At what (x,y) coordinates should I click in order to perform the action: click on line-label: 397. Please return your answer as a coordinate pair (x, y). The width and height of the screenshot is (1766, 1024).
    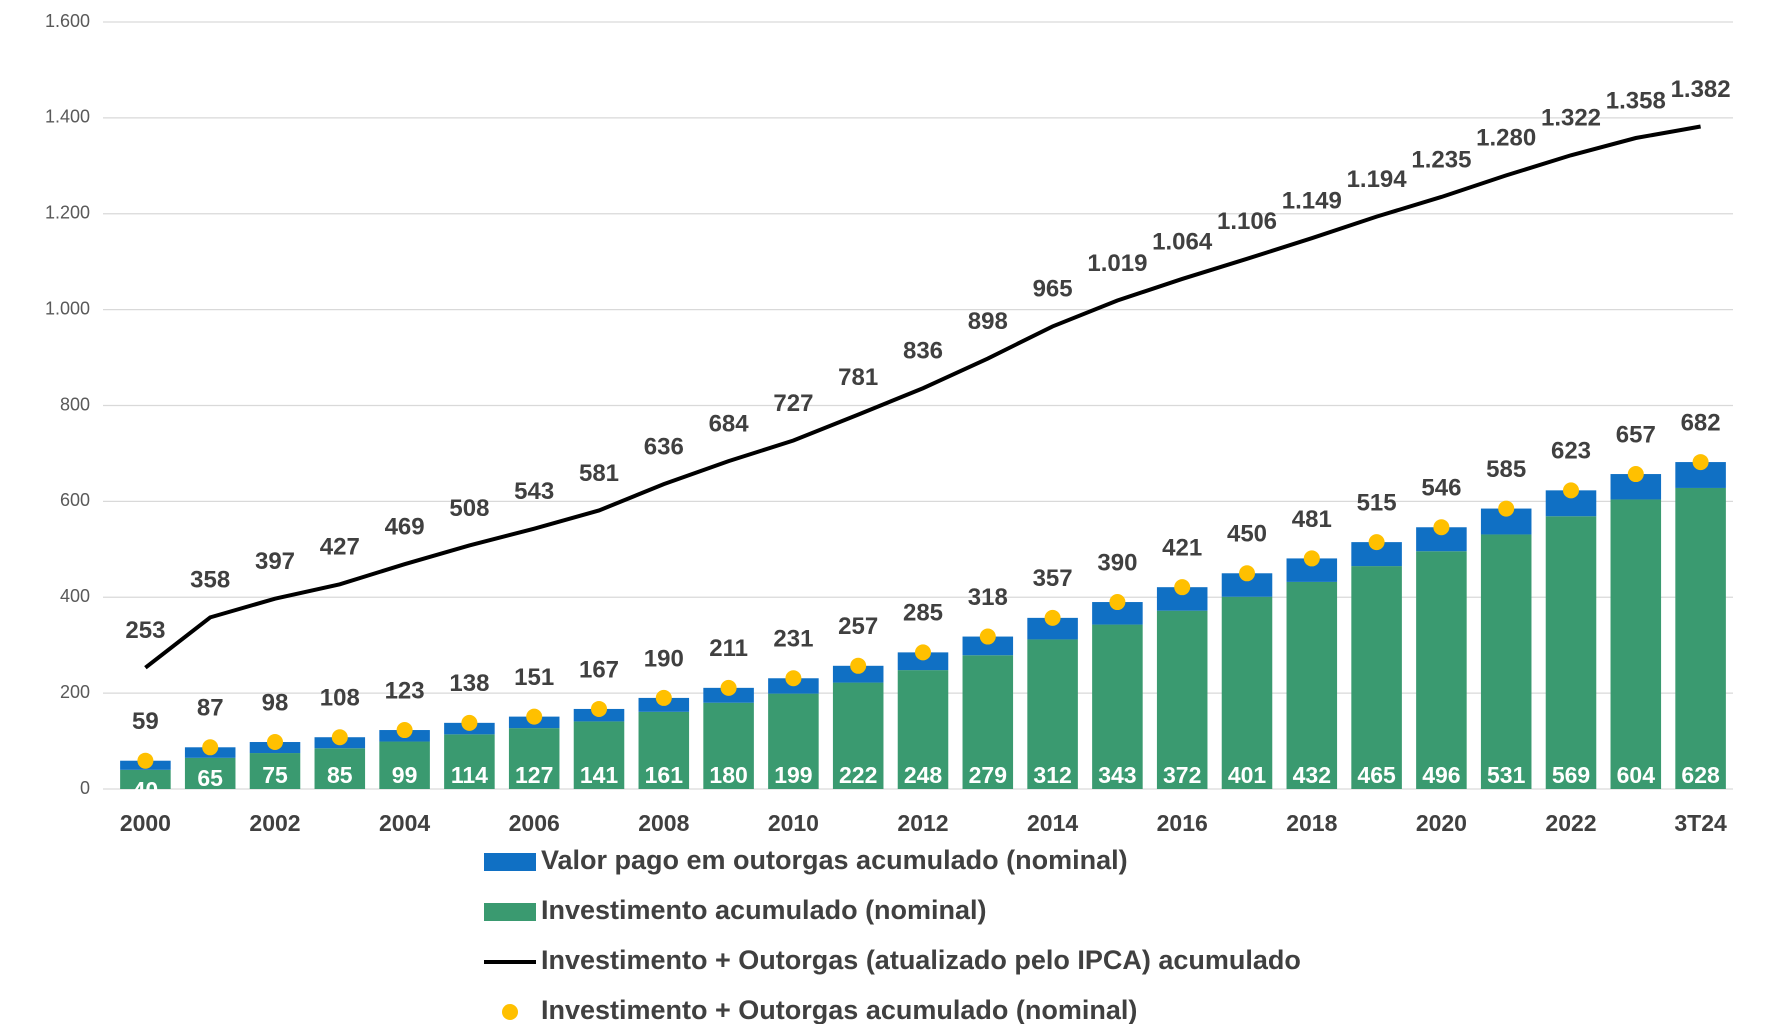
    Looking at the image, I should click on (275, 561).